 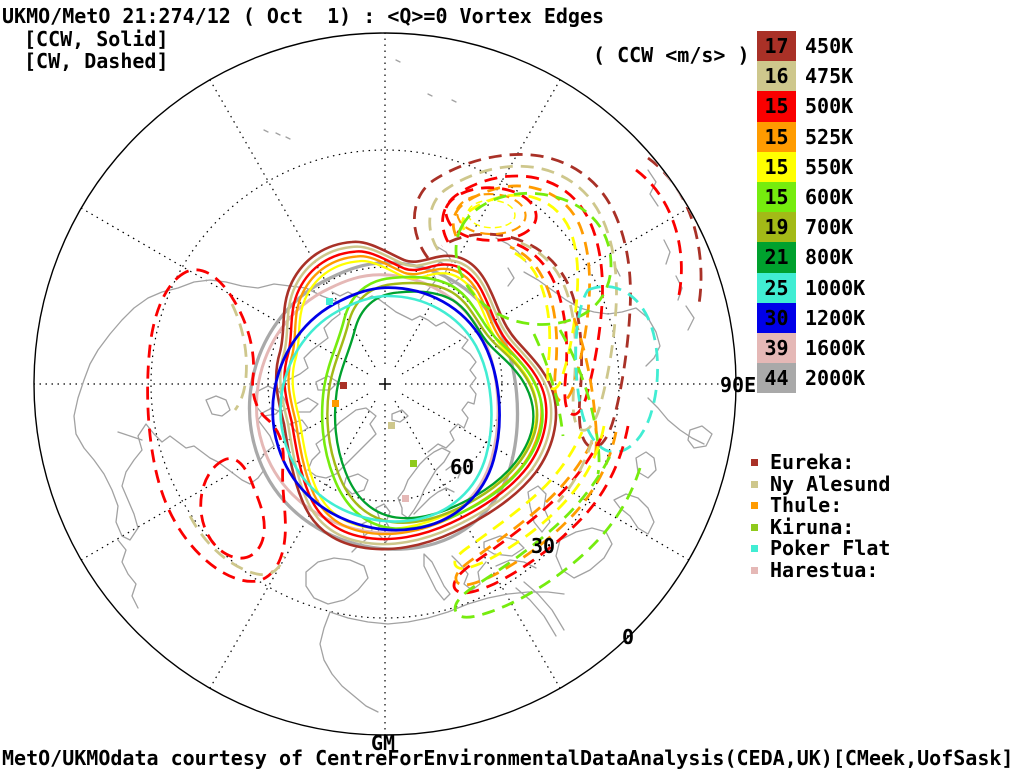 What do you see at coordinates (776, 348) in the screenshot?
I see `legend-color-box: 39` at bounding box center [776, 348].